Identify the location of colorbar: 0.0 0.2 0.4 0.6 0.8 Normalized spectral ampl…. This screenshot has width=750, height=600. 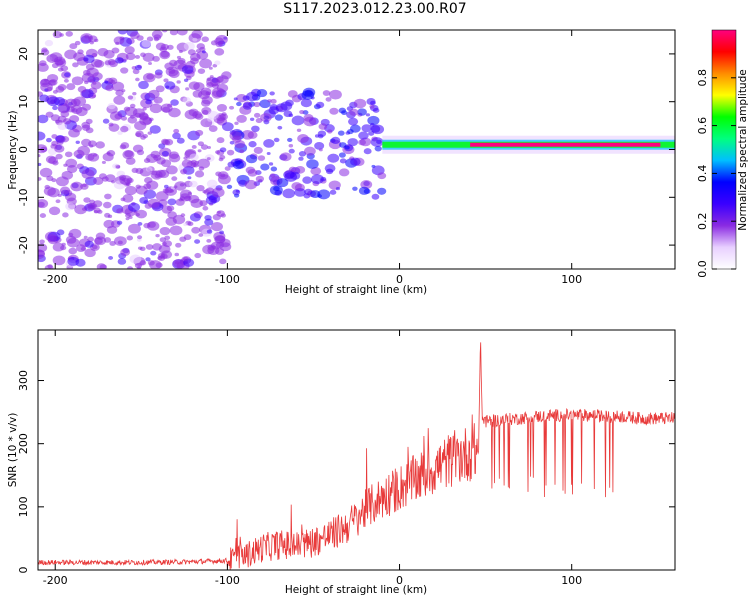
(722, 153).